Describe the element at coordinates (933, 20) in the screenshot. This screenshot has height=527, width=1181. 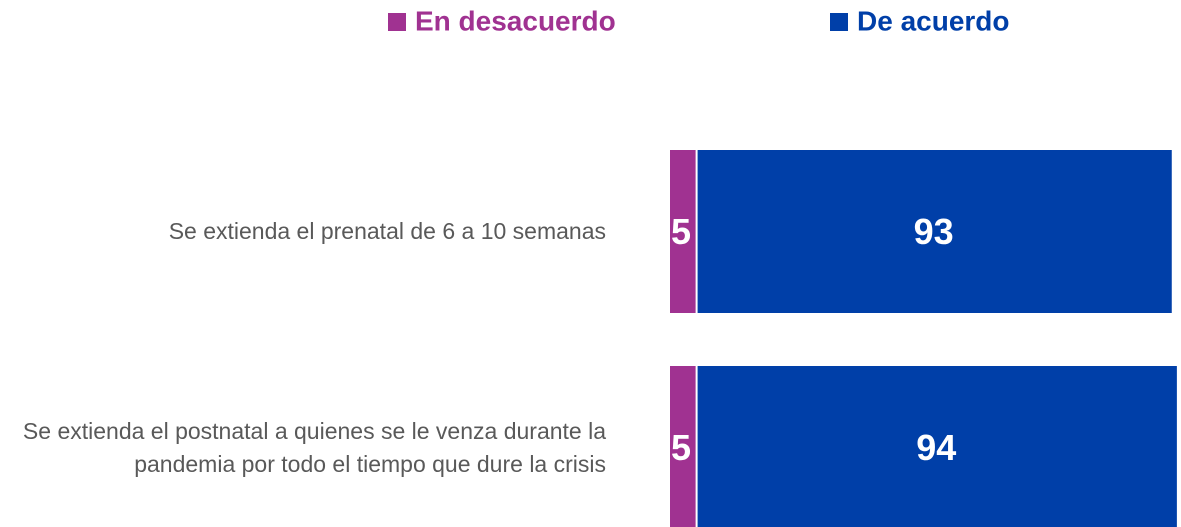
I see `legend-label: De acuerdo` at that location.